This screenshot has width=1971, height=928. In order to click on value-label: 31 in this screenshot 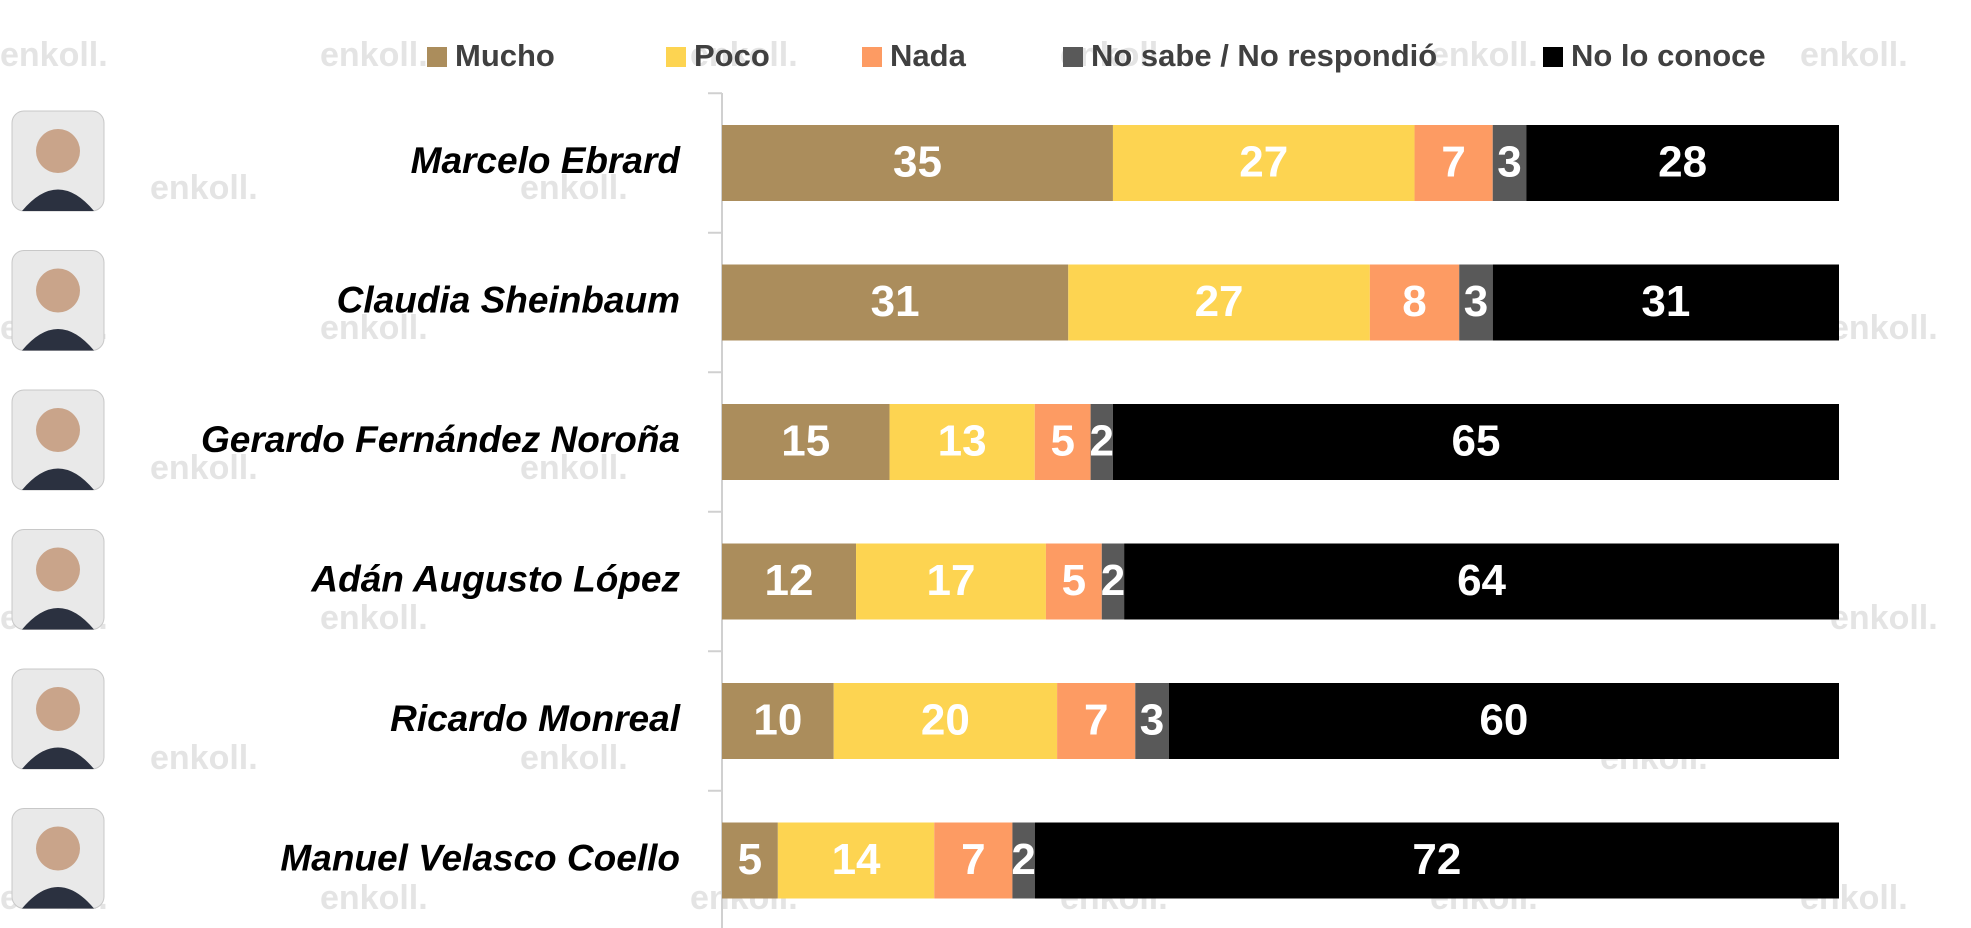, I will do `click(895, 301)`.